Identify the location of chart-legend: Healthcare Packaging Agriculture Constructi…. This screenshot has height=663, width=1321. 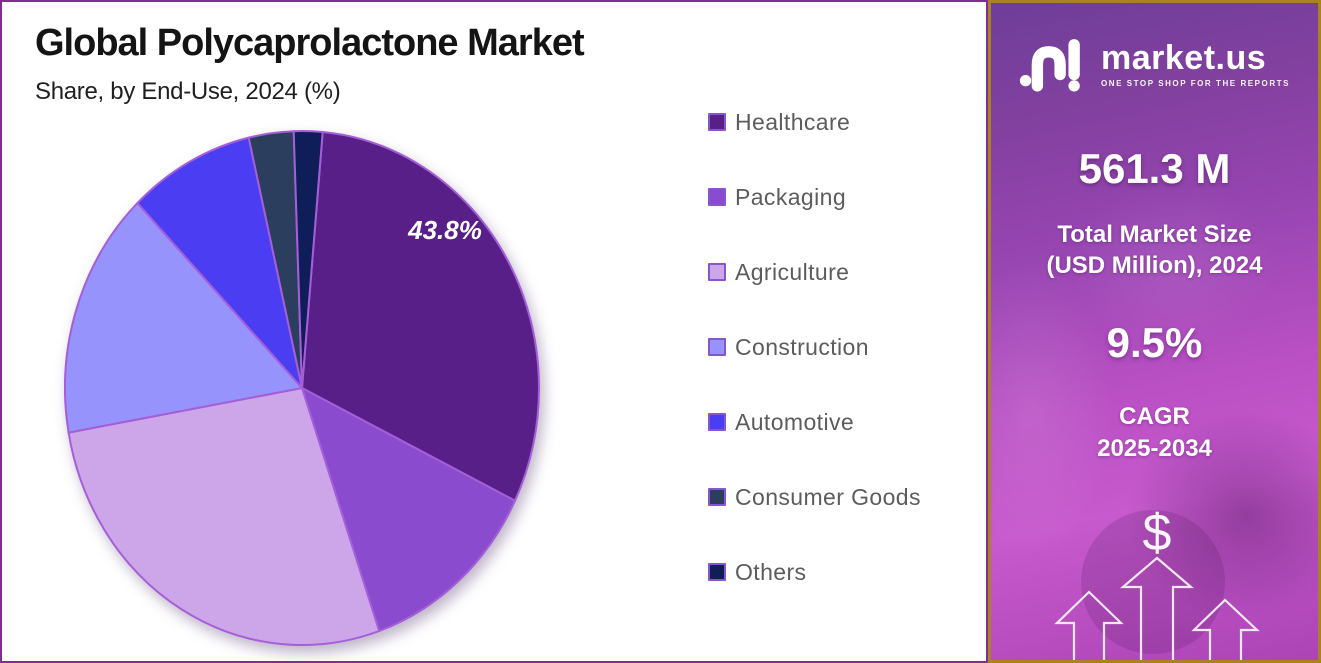
(814, 371).